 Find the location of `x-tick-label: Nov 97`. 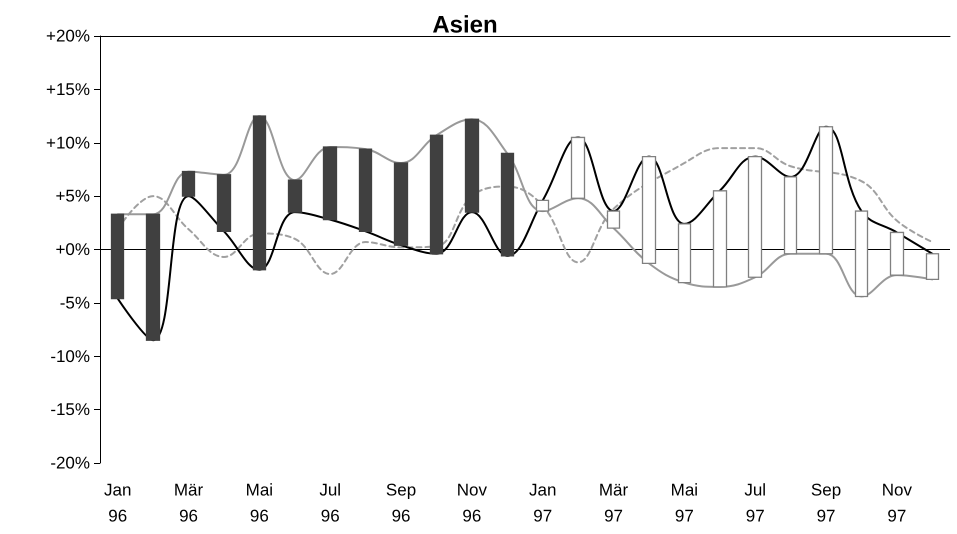

x-tick-label: Nov 97 is located at coordinates (897, 503).